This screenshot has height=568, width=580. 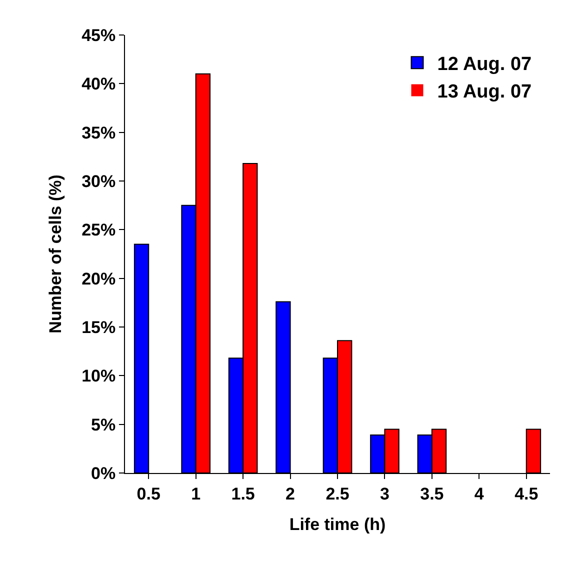 I want to click on x-tick-label: 0.5, so click(x=148, y=494).